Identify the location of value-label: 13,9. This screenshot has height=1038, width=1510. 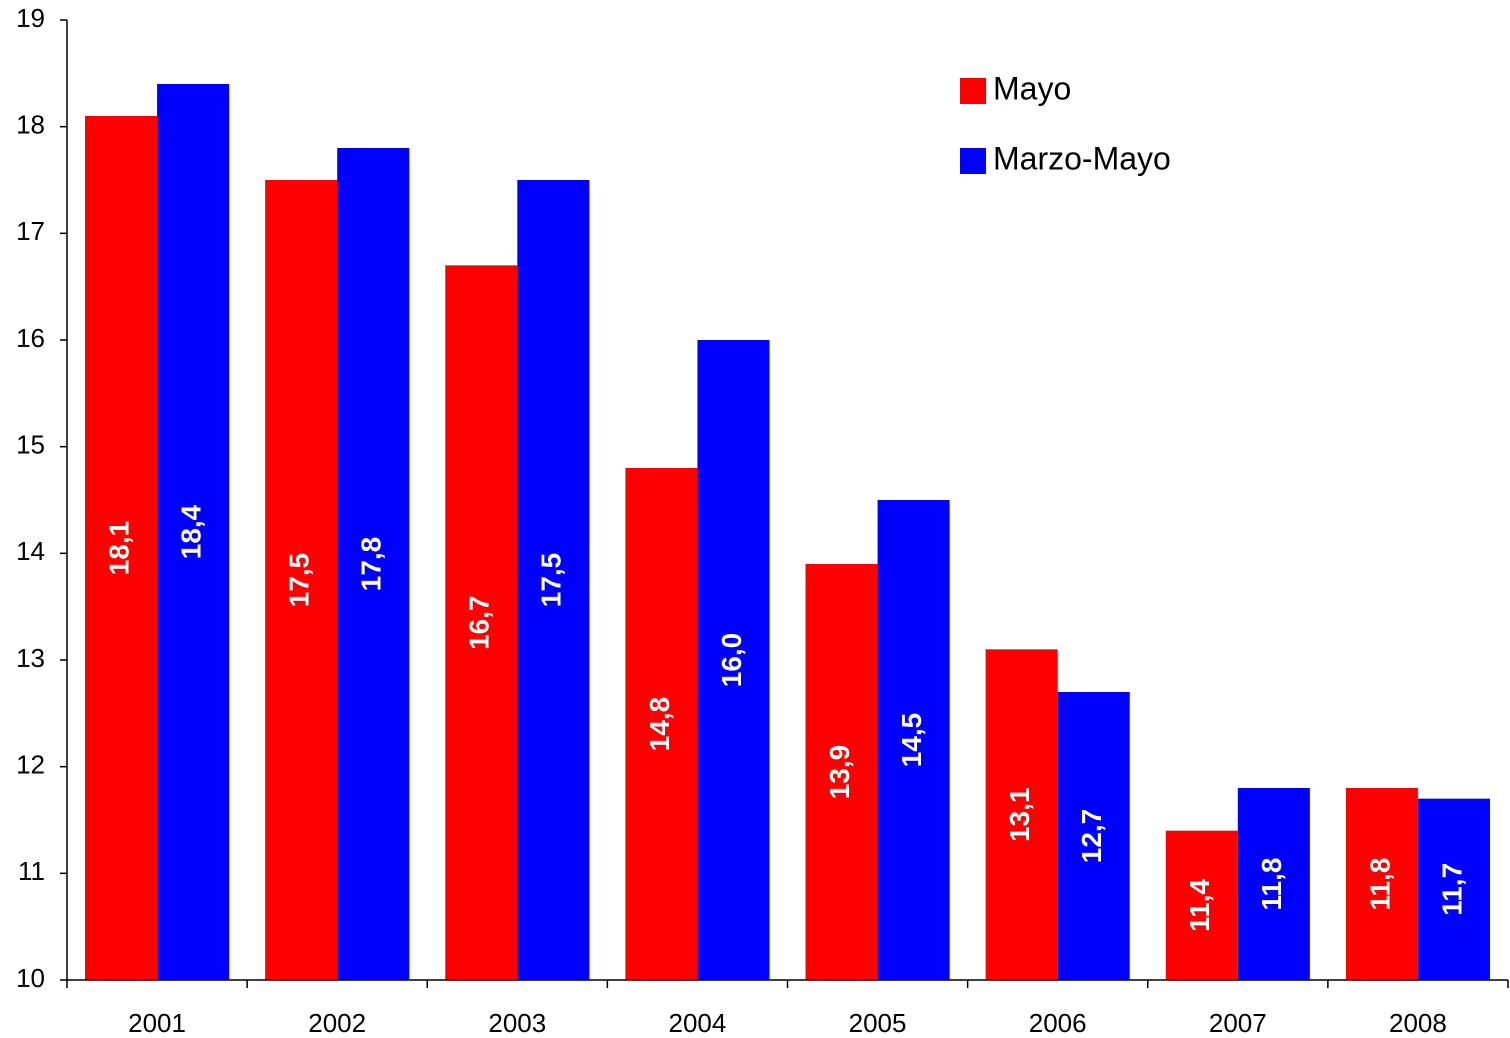
(839, 772).